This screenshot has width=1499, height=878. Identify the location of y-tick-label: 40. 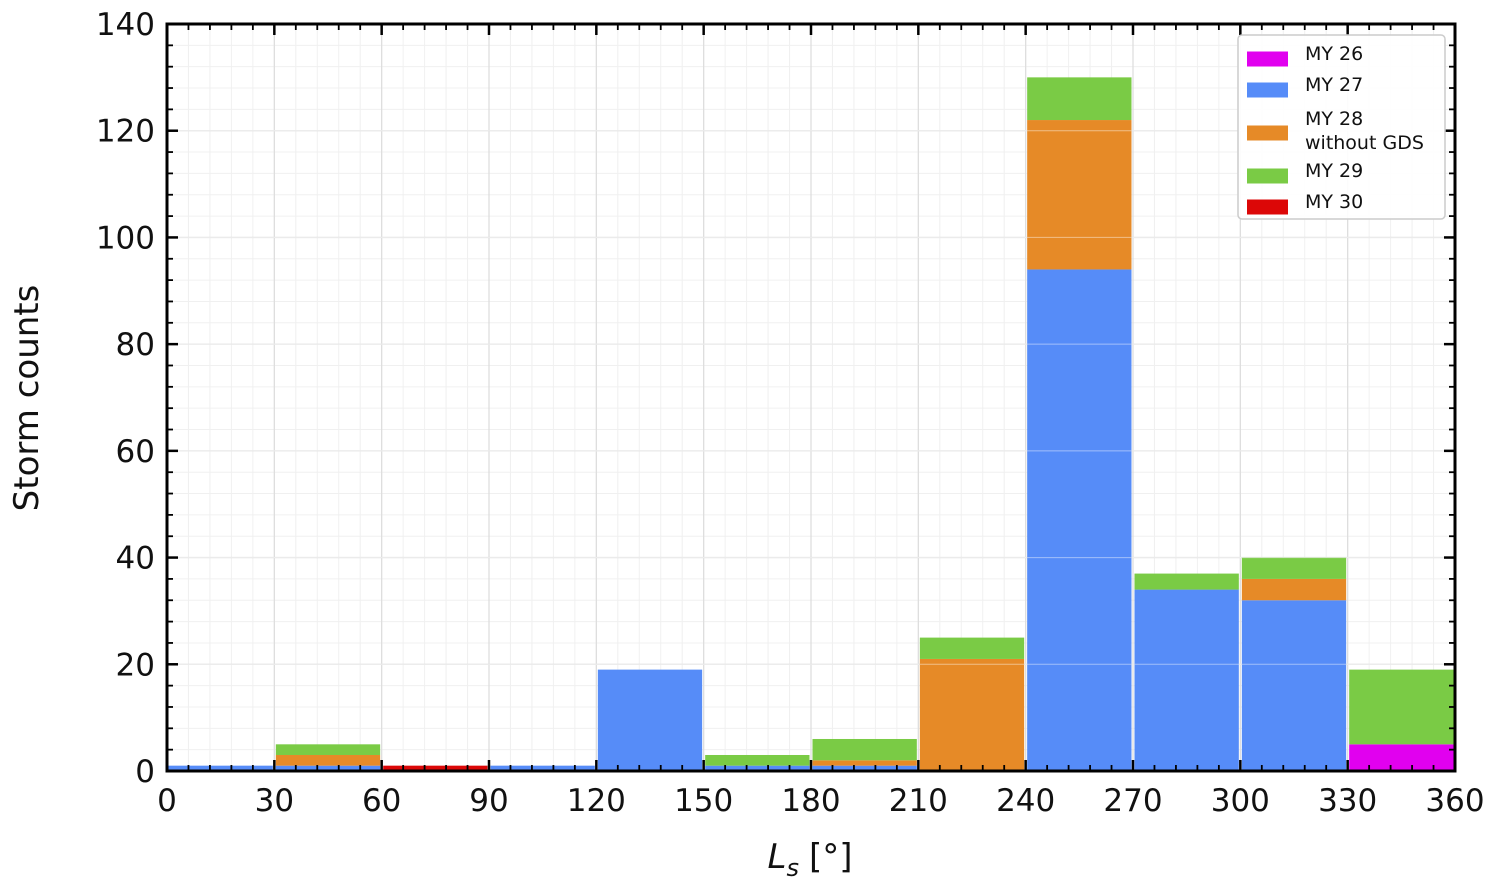
(135, 559).